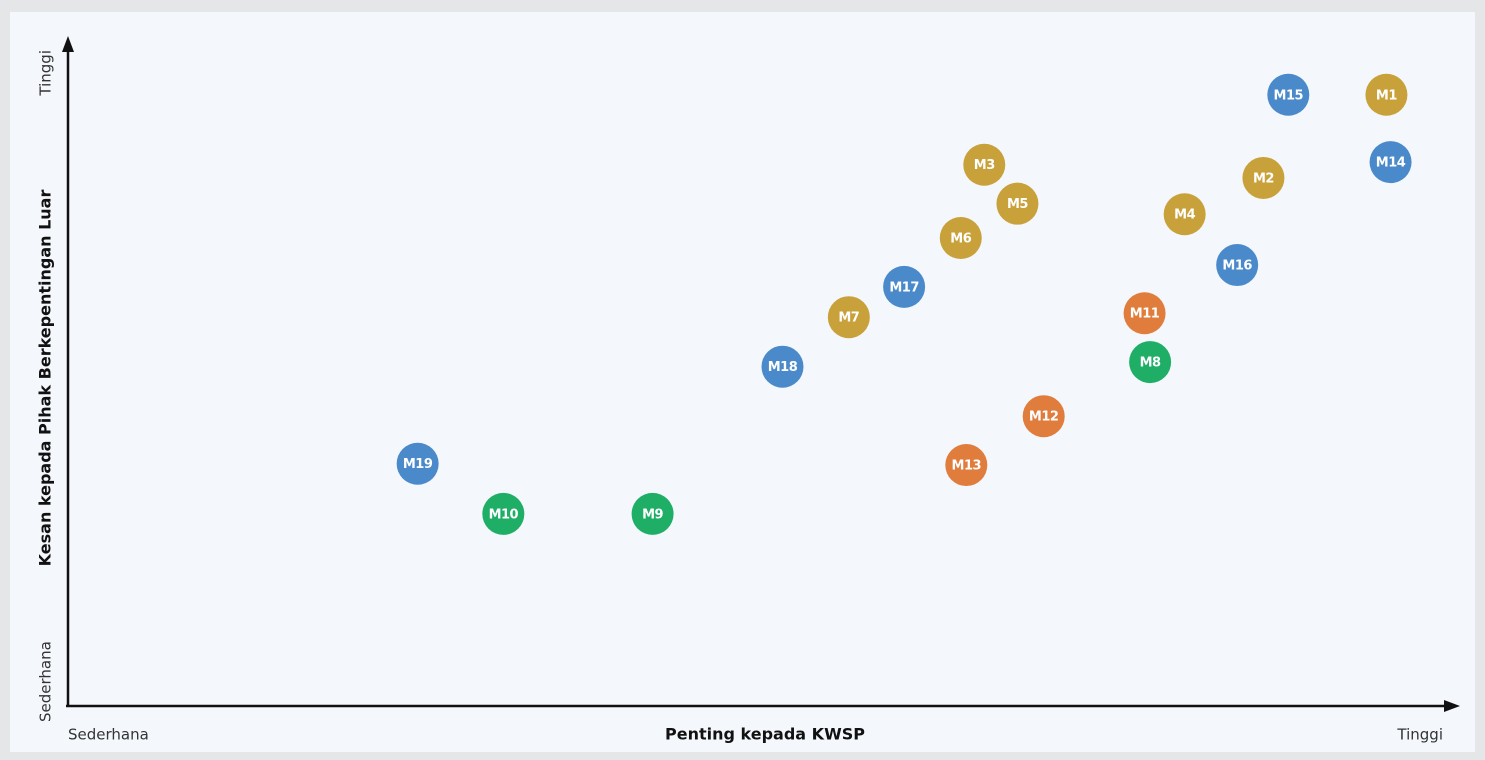 The height and width of the screenshot is (760, 1485). What do you see at coordinates (1419, 735) in the screenshot?
I see `x-high-label: Tinggi` at bounding box center [1419, 735].